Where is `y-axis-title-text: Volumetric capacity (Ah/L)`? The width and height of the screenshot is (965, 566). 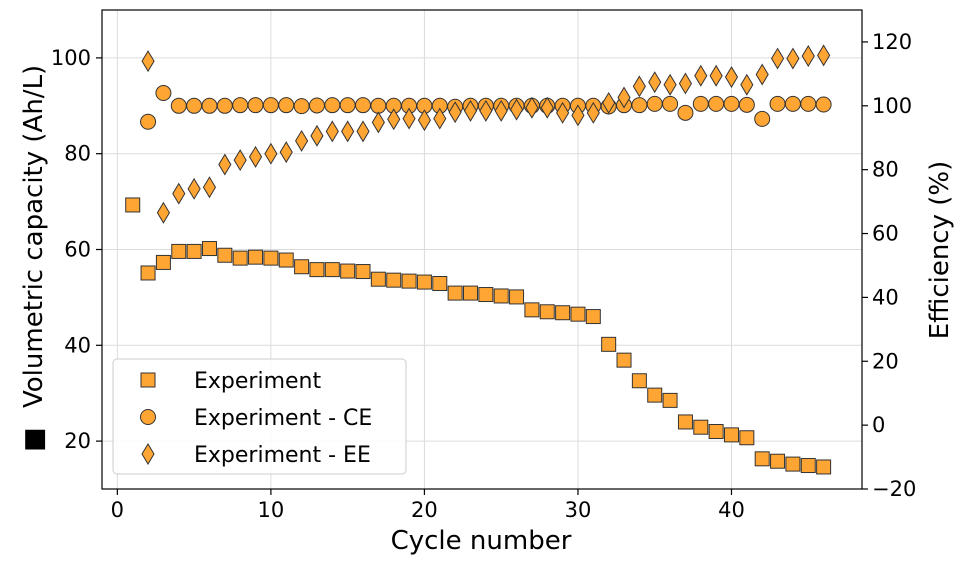 y-axis-title-text: Volumetric capacity (Ah/L) is located at coordinates (34, 236).